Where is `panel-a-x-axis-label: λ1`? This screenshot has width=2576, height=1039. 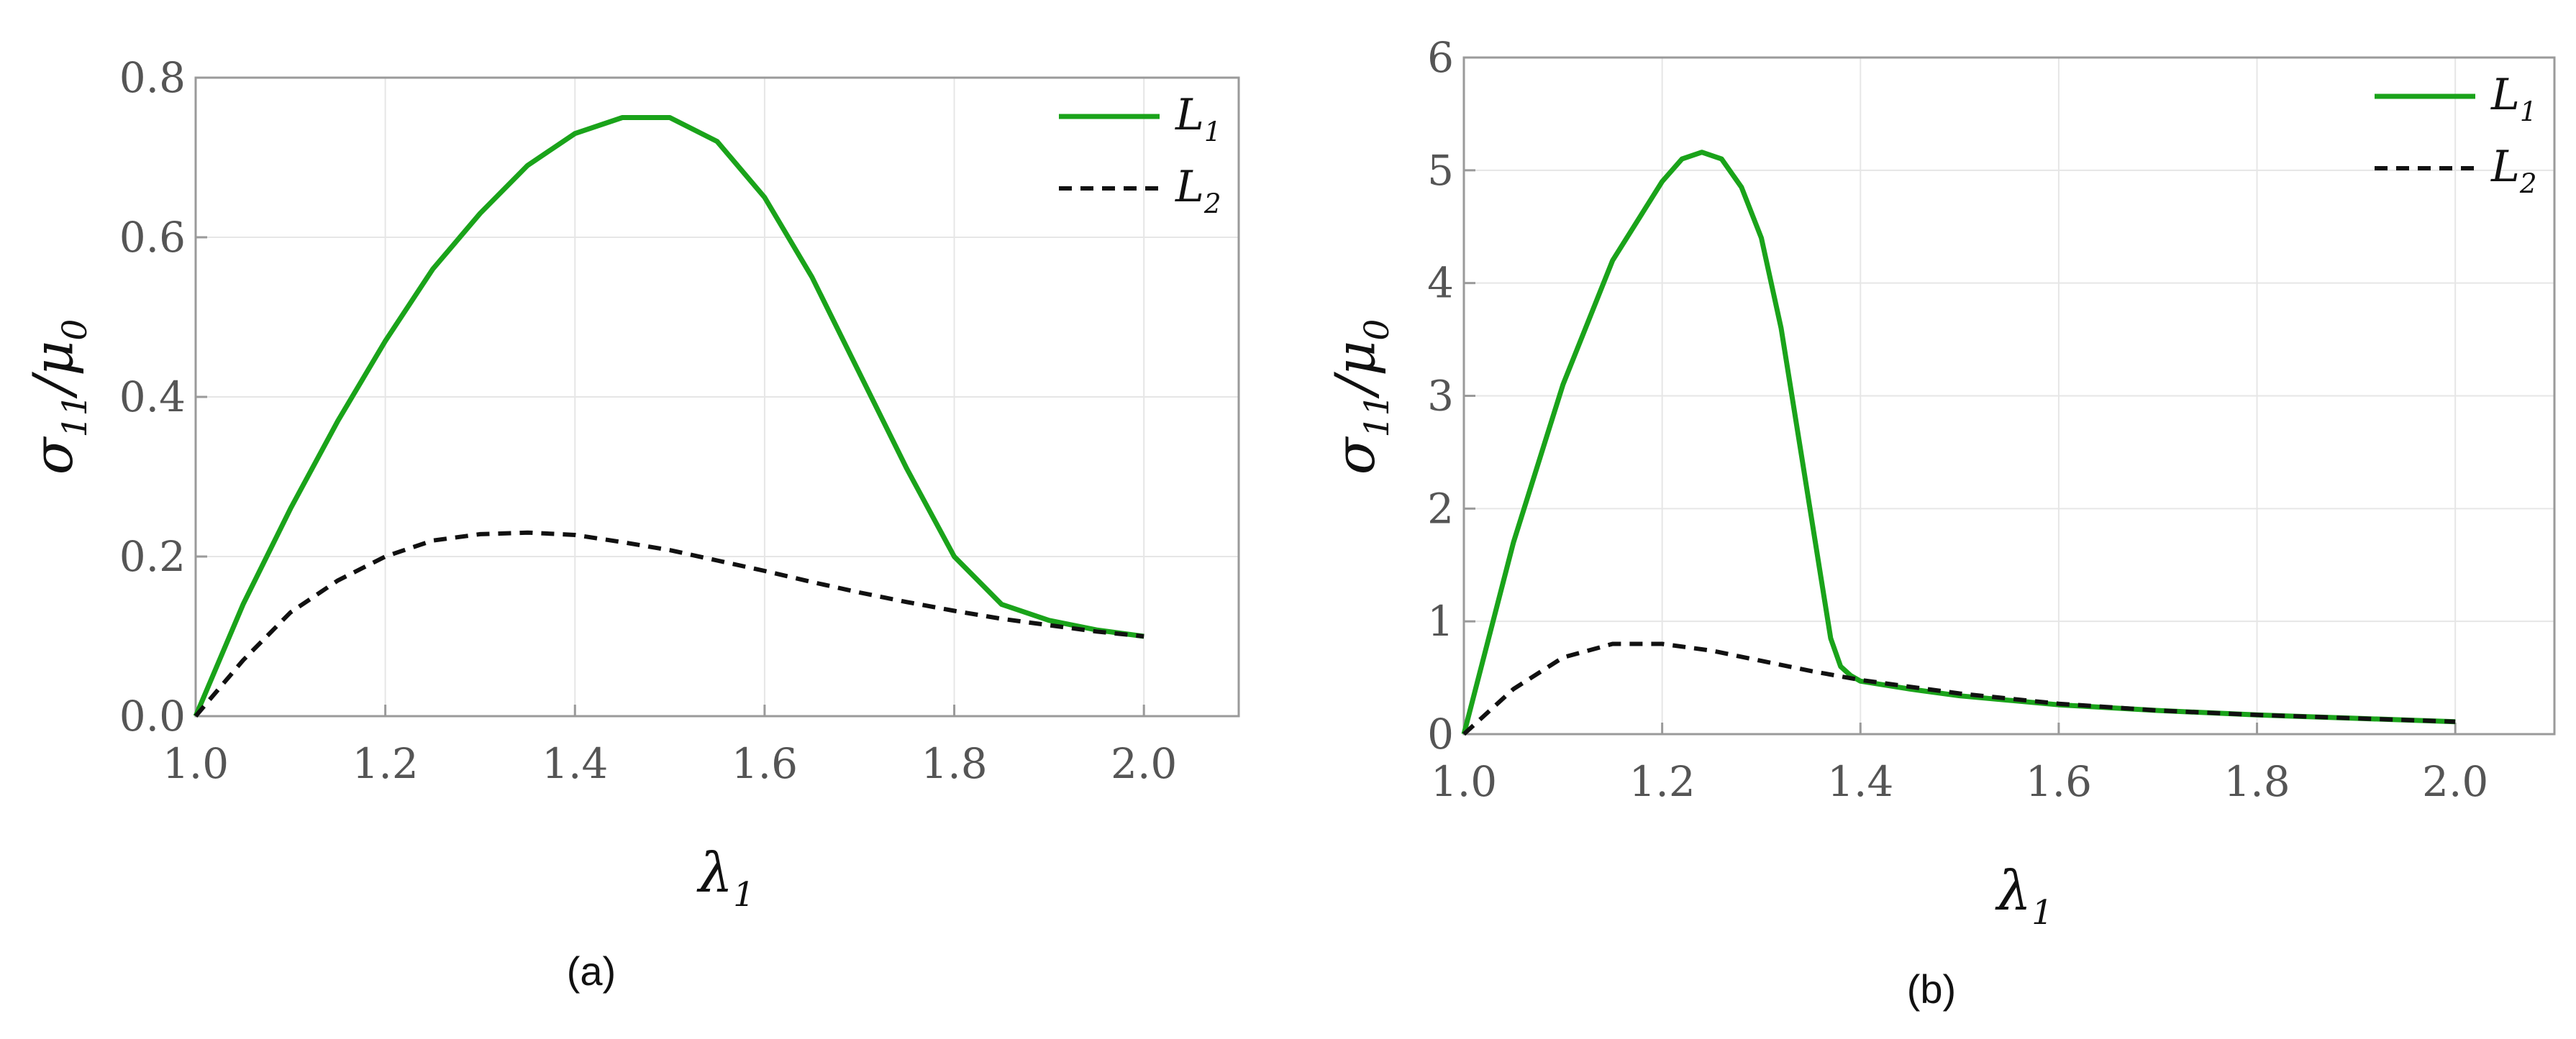 panel-a-x-axis-label: λ1 is located at coordinates (725, 878).